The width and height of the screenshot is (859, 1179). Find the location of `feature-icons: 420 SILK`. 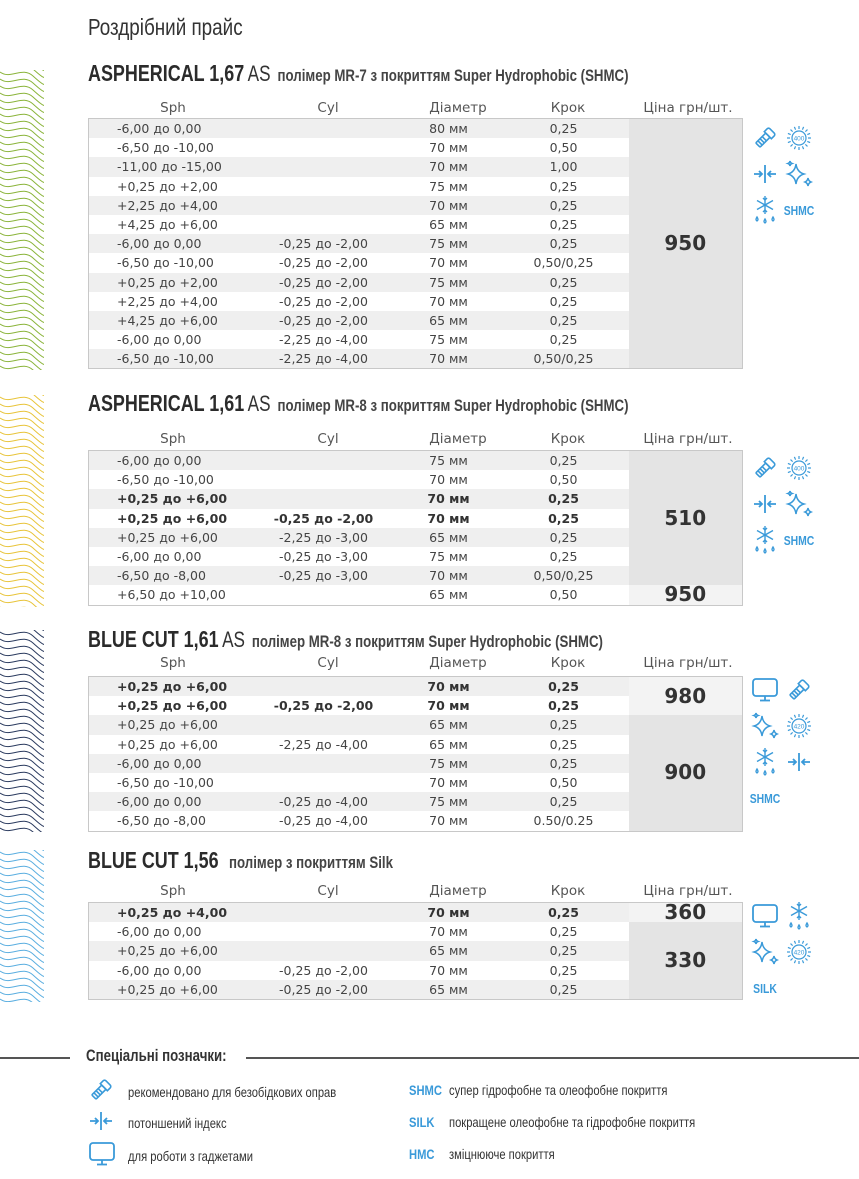

feature-icons: 420 SILK is located at coordinates (785, 952).